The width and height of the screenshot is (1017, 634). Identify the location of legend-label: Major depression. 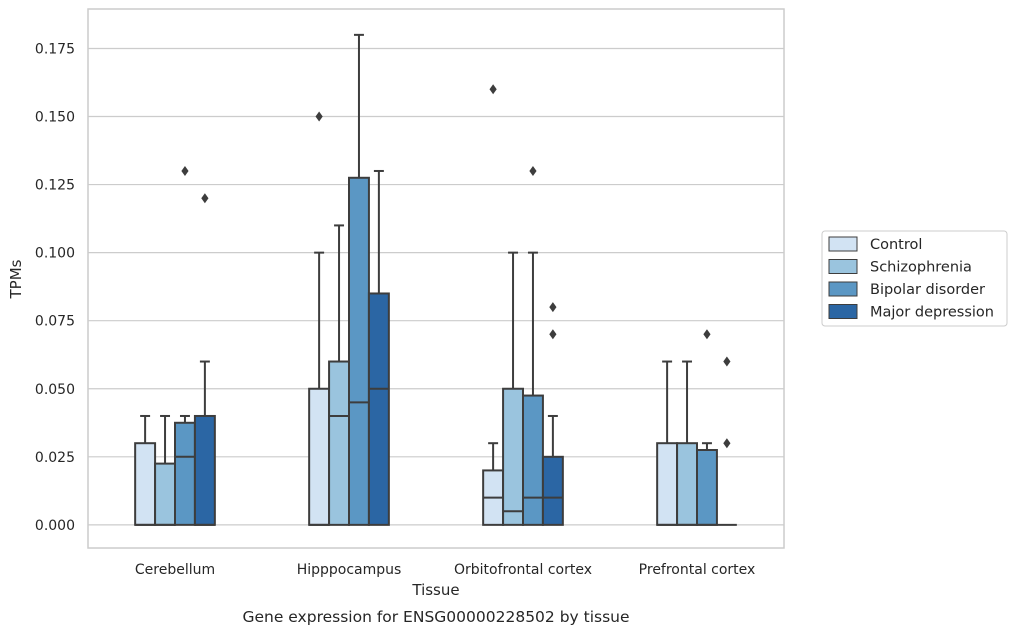
(932, 313).